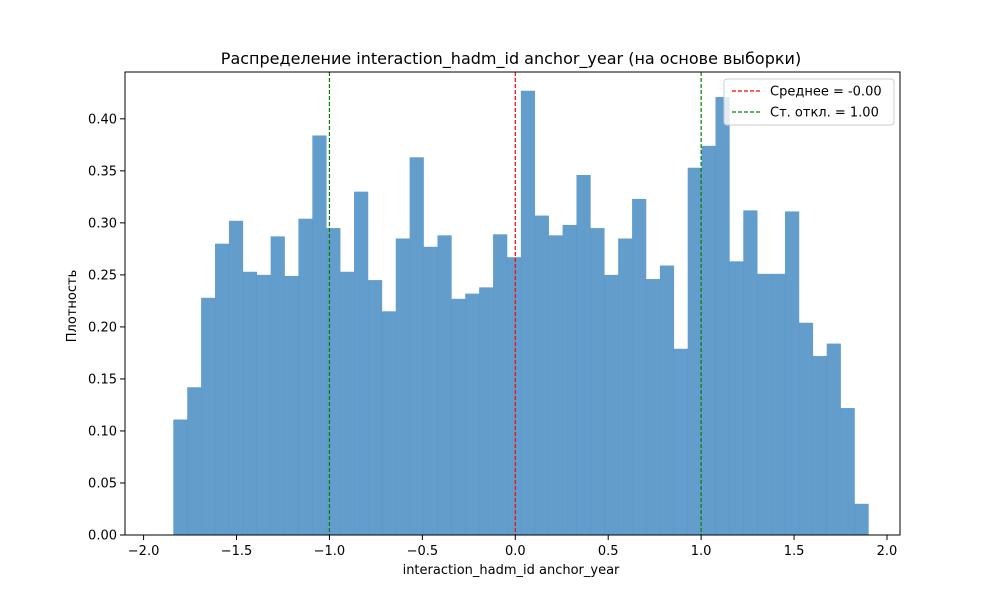 This screenshot has width=1000, height=600. What do you see at coordinates (102, 275) in the screenshot?
I see `y-tick-label: 0.25` at bounding box center [102, 275].